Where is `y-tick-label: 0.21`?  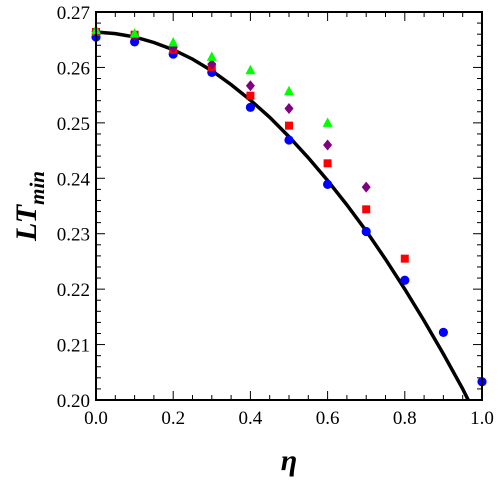 y-tick-label: 0.21 is located at coordinates (73, 346).